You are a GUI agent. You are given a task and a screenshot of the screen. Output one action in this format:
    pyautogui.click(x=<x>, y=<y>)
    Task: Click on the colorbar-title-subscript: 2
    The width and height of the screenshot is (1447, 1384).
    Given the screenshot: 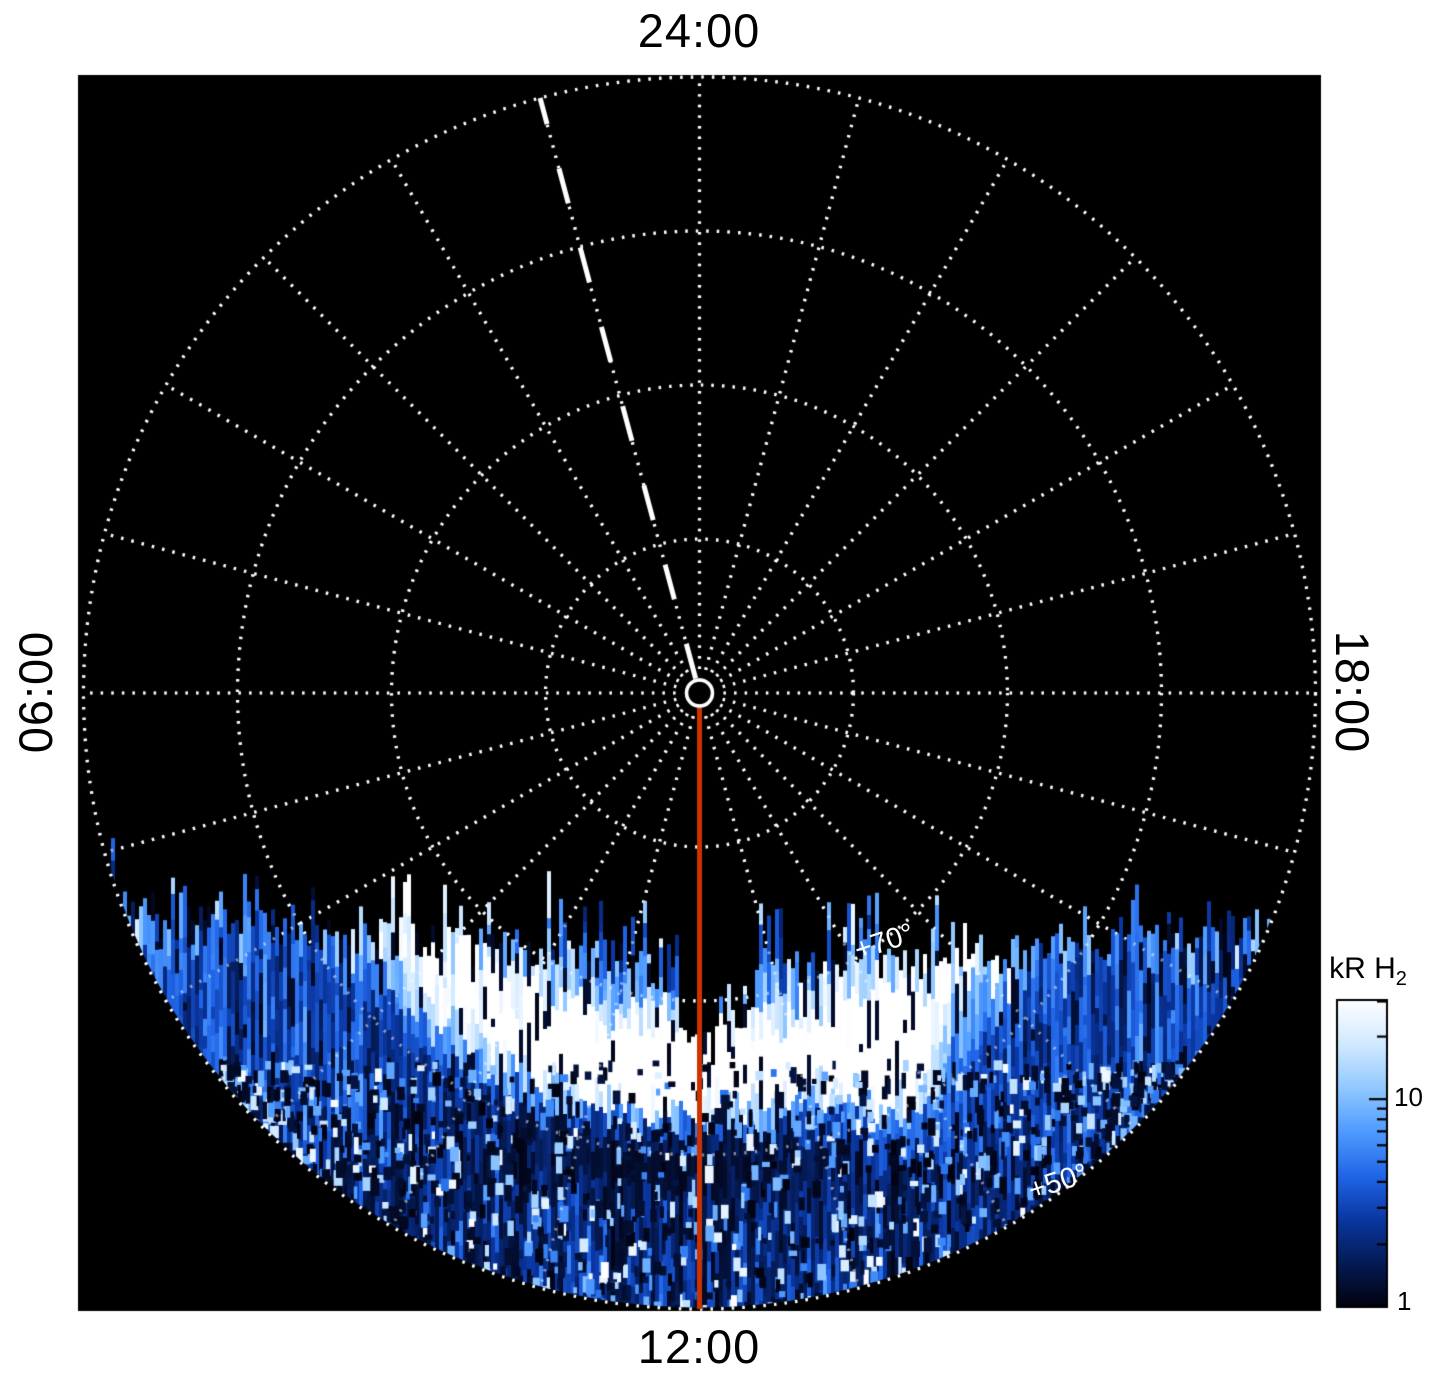 What is the action you would take?
    pyautogui.click(x=1401, y=979)
    